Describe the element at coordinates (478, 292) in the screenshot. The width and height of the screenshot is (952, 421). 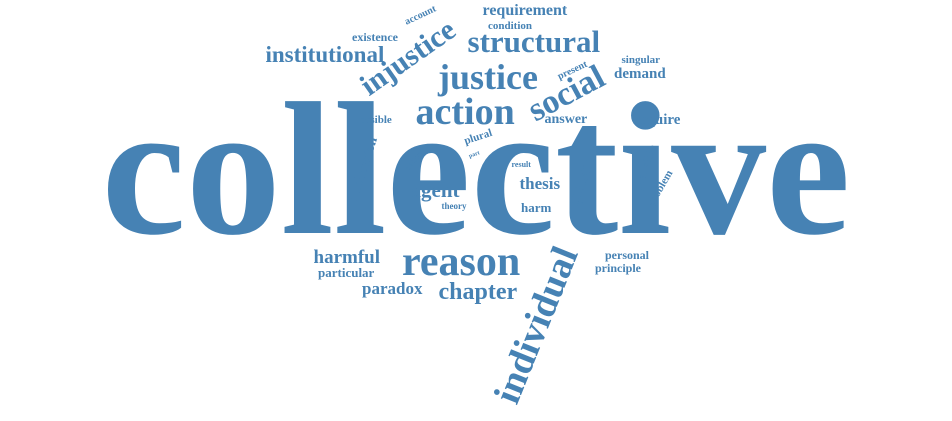
I see `word-chapter: chapter` at that location.